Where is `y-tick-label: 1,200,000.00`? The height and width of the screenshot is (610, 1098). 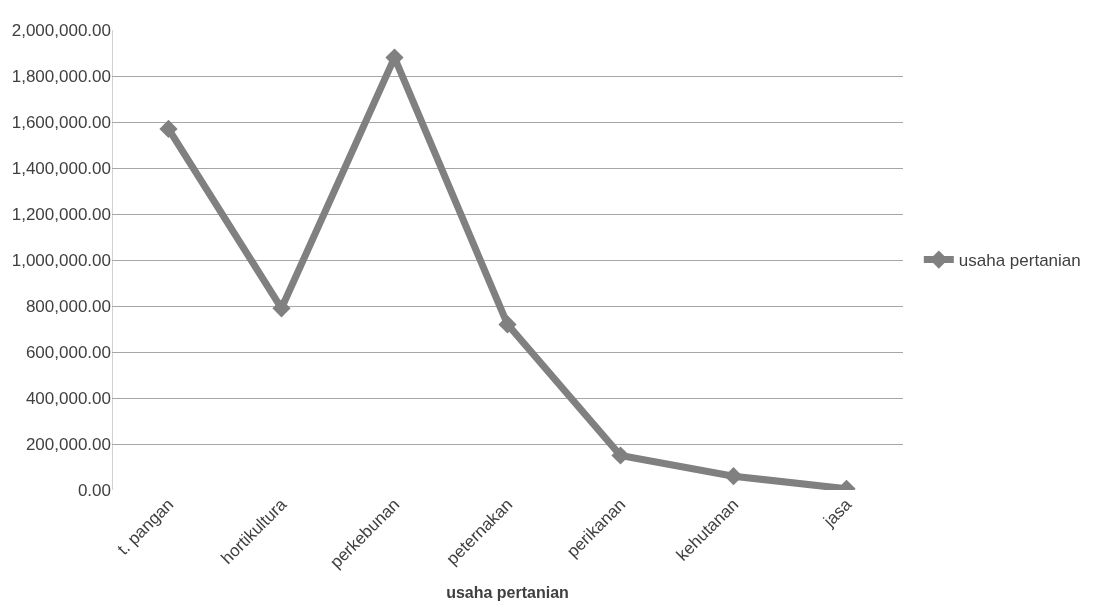
y-tick-label: 1,200,000.00 is located at coordinates (61, 214).